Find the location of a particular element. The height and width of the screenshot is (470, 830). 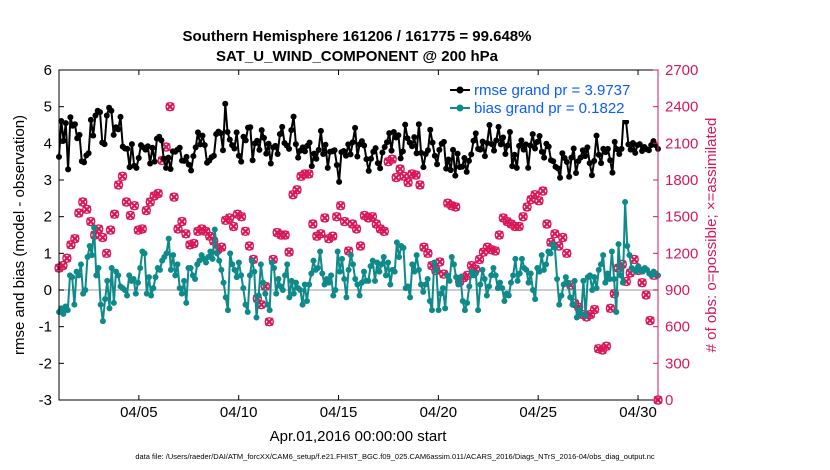

x-axis-label: Apr.01,2016 00:00:00 start is located at coordinates (359, 436).